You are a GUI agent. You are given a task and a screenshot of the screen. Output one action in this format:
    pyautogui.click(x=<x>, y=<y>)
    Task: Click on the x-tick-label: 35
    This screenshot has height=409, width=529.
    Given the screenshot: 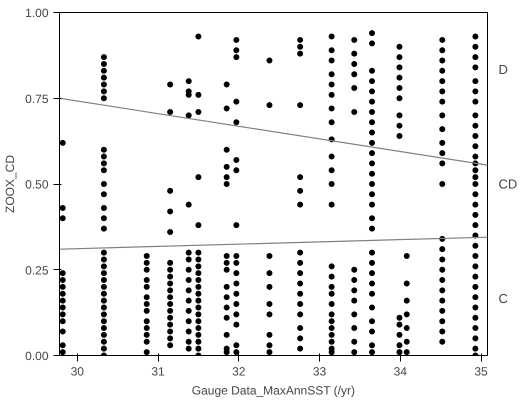 What is the action you would take?
    pyautogui.click(x=481, y=371)
    